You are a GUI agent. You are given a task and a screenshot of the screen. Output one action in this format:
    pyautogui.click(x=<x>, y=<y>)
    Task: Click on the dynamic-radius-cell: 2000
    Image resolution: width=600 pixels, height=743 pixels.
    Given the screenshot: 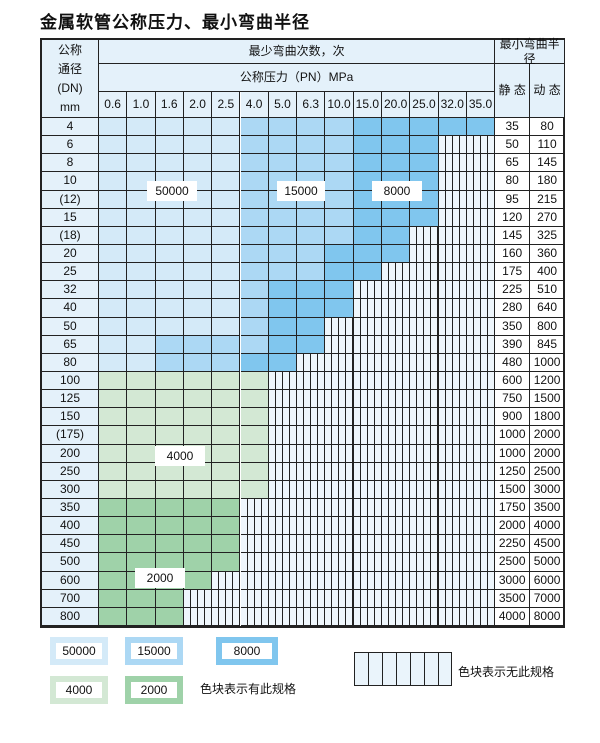 What is the action you would take?
    pyautogui.click(x=547, y=453)
    